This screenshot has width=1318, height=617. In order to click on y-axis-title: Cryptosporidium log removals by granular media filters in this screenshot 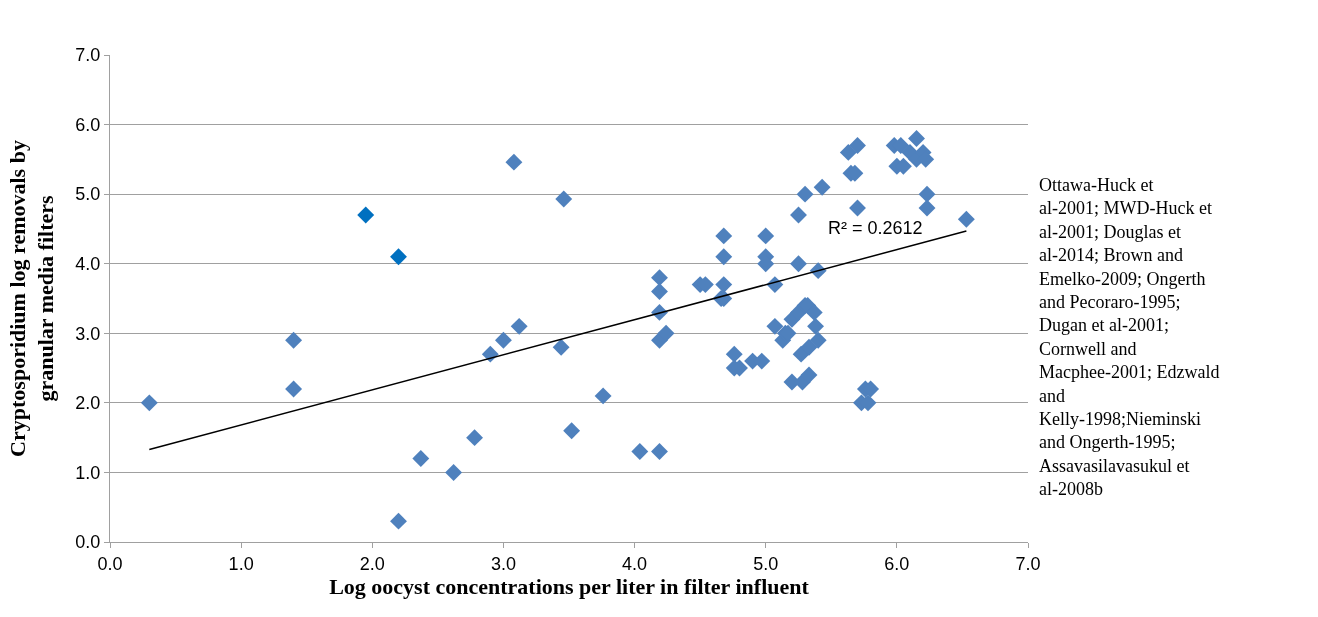, I will do `click(31, 298)`.